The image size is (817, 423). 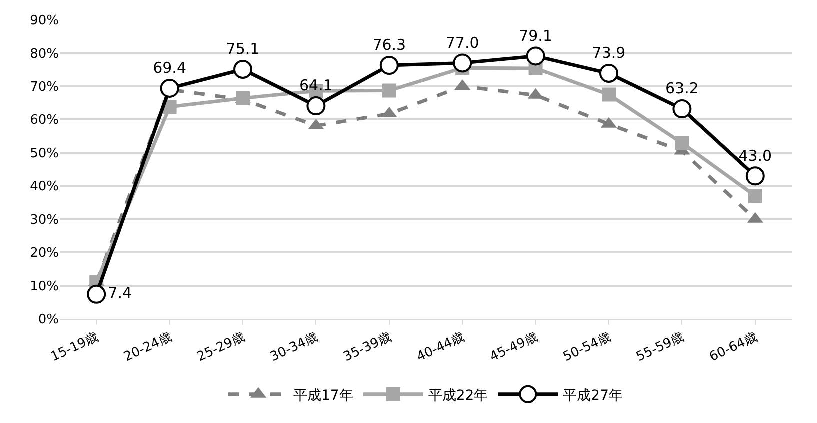 What do you see at coordinates (44, 21) in the screenshot?
I see `y-tick-label: 90%` at bounding box center [44, 21].